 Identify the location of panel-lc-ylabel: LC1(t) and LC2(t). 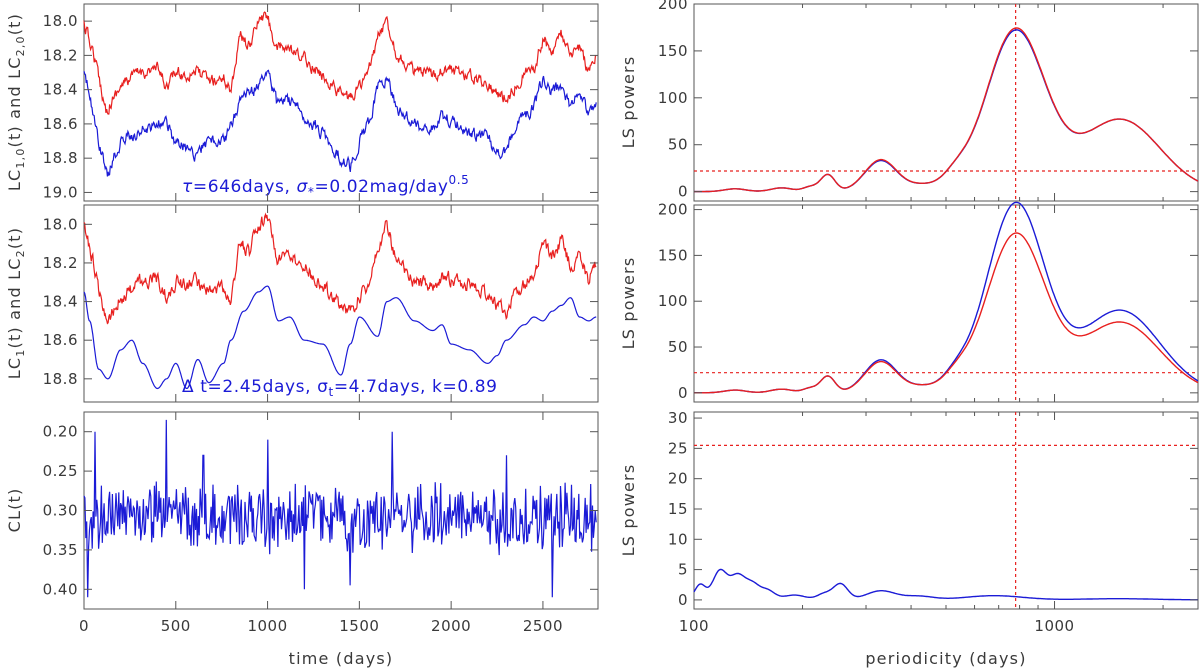
(16, 303).